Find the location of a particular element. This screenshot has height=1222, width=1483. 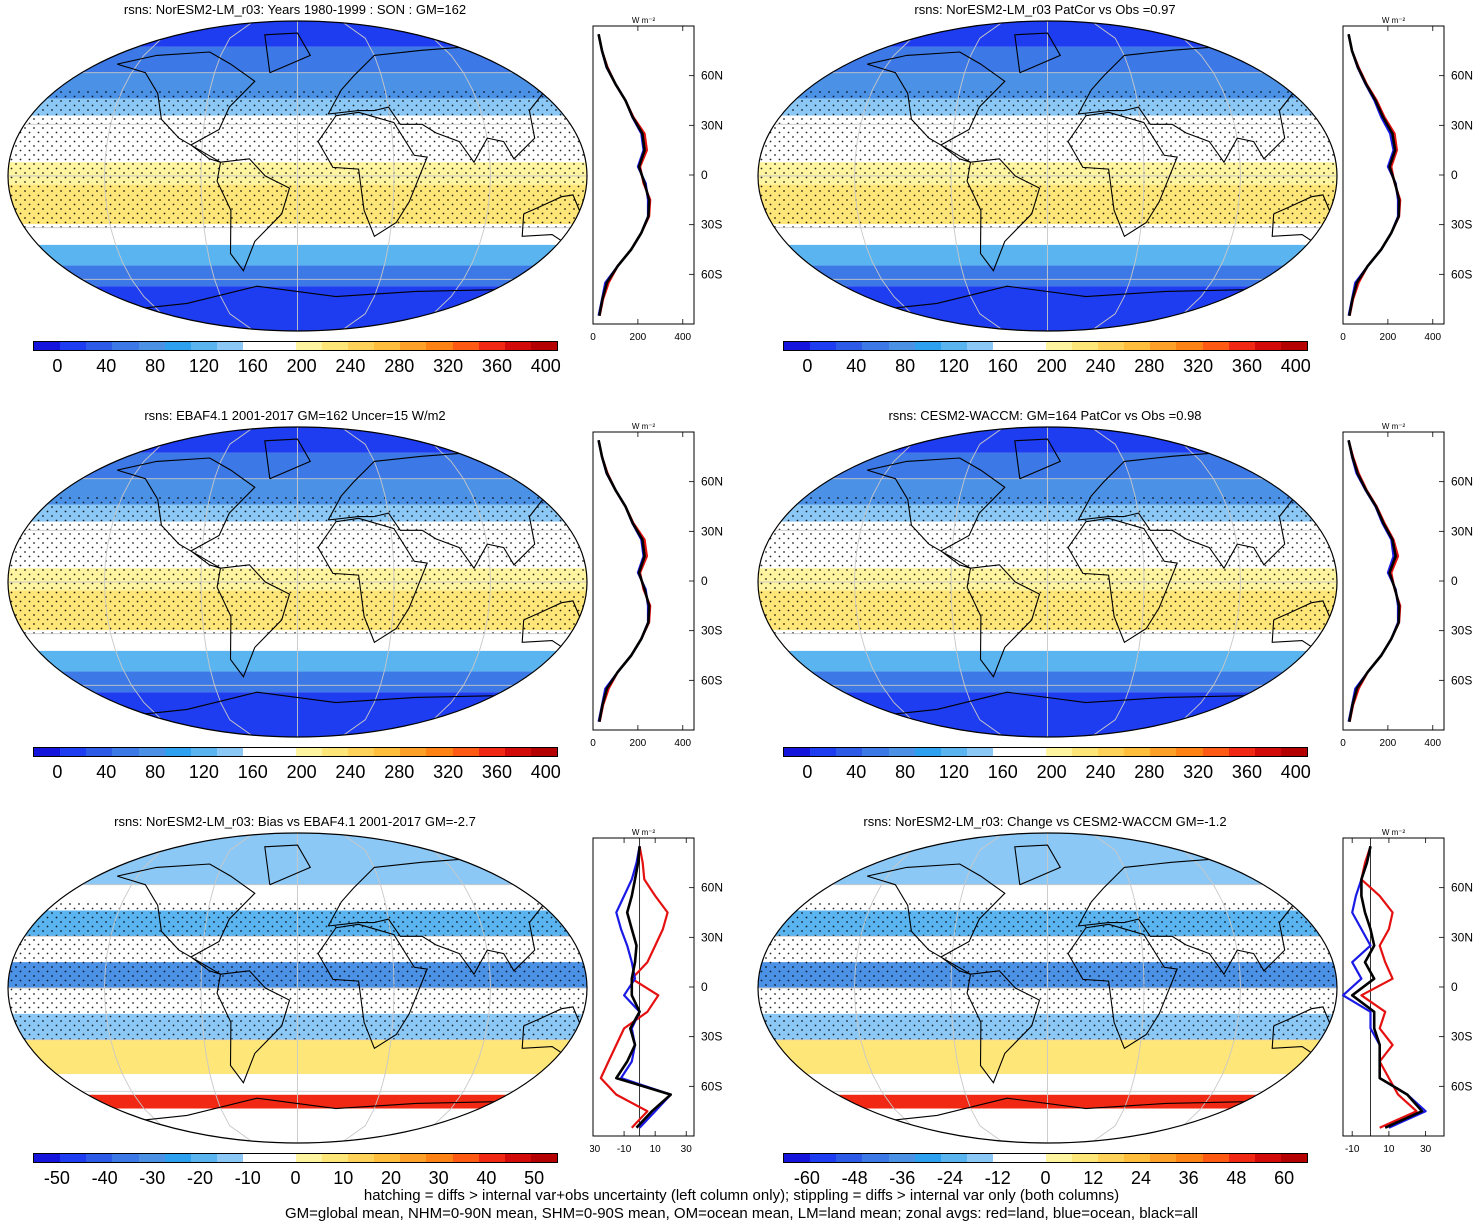

zonal-ytick-label: 60S is located at coordinates (711, 1086).